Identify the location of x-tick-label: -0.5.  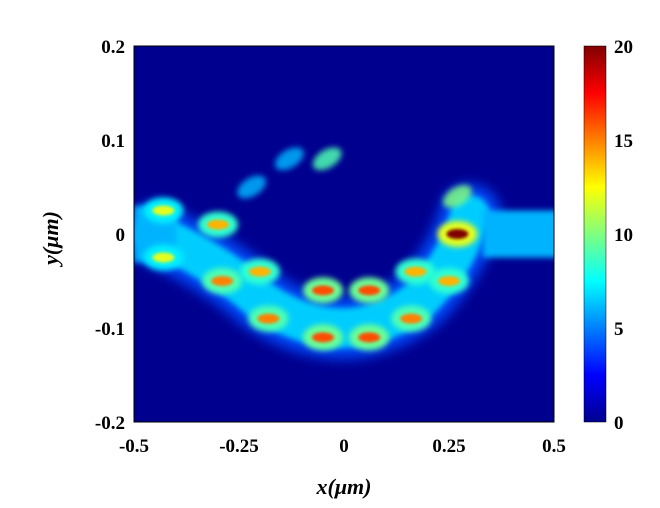
(134, 446).